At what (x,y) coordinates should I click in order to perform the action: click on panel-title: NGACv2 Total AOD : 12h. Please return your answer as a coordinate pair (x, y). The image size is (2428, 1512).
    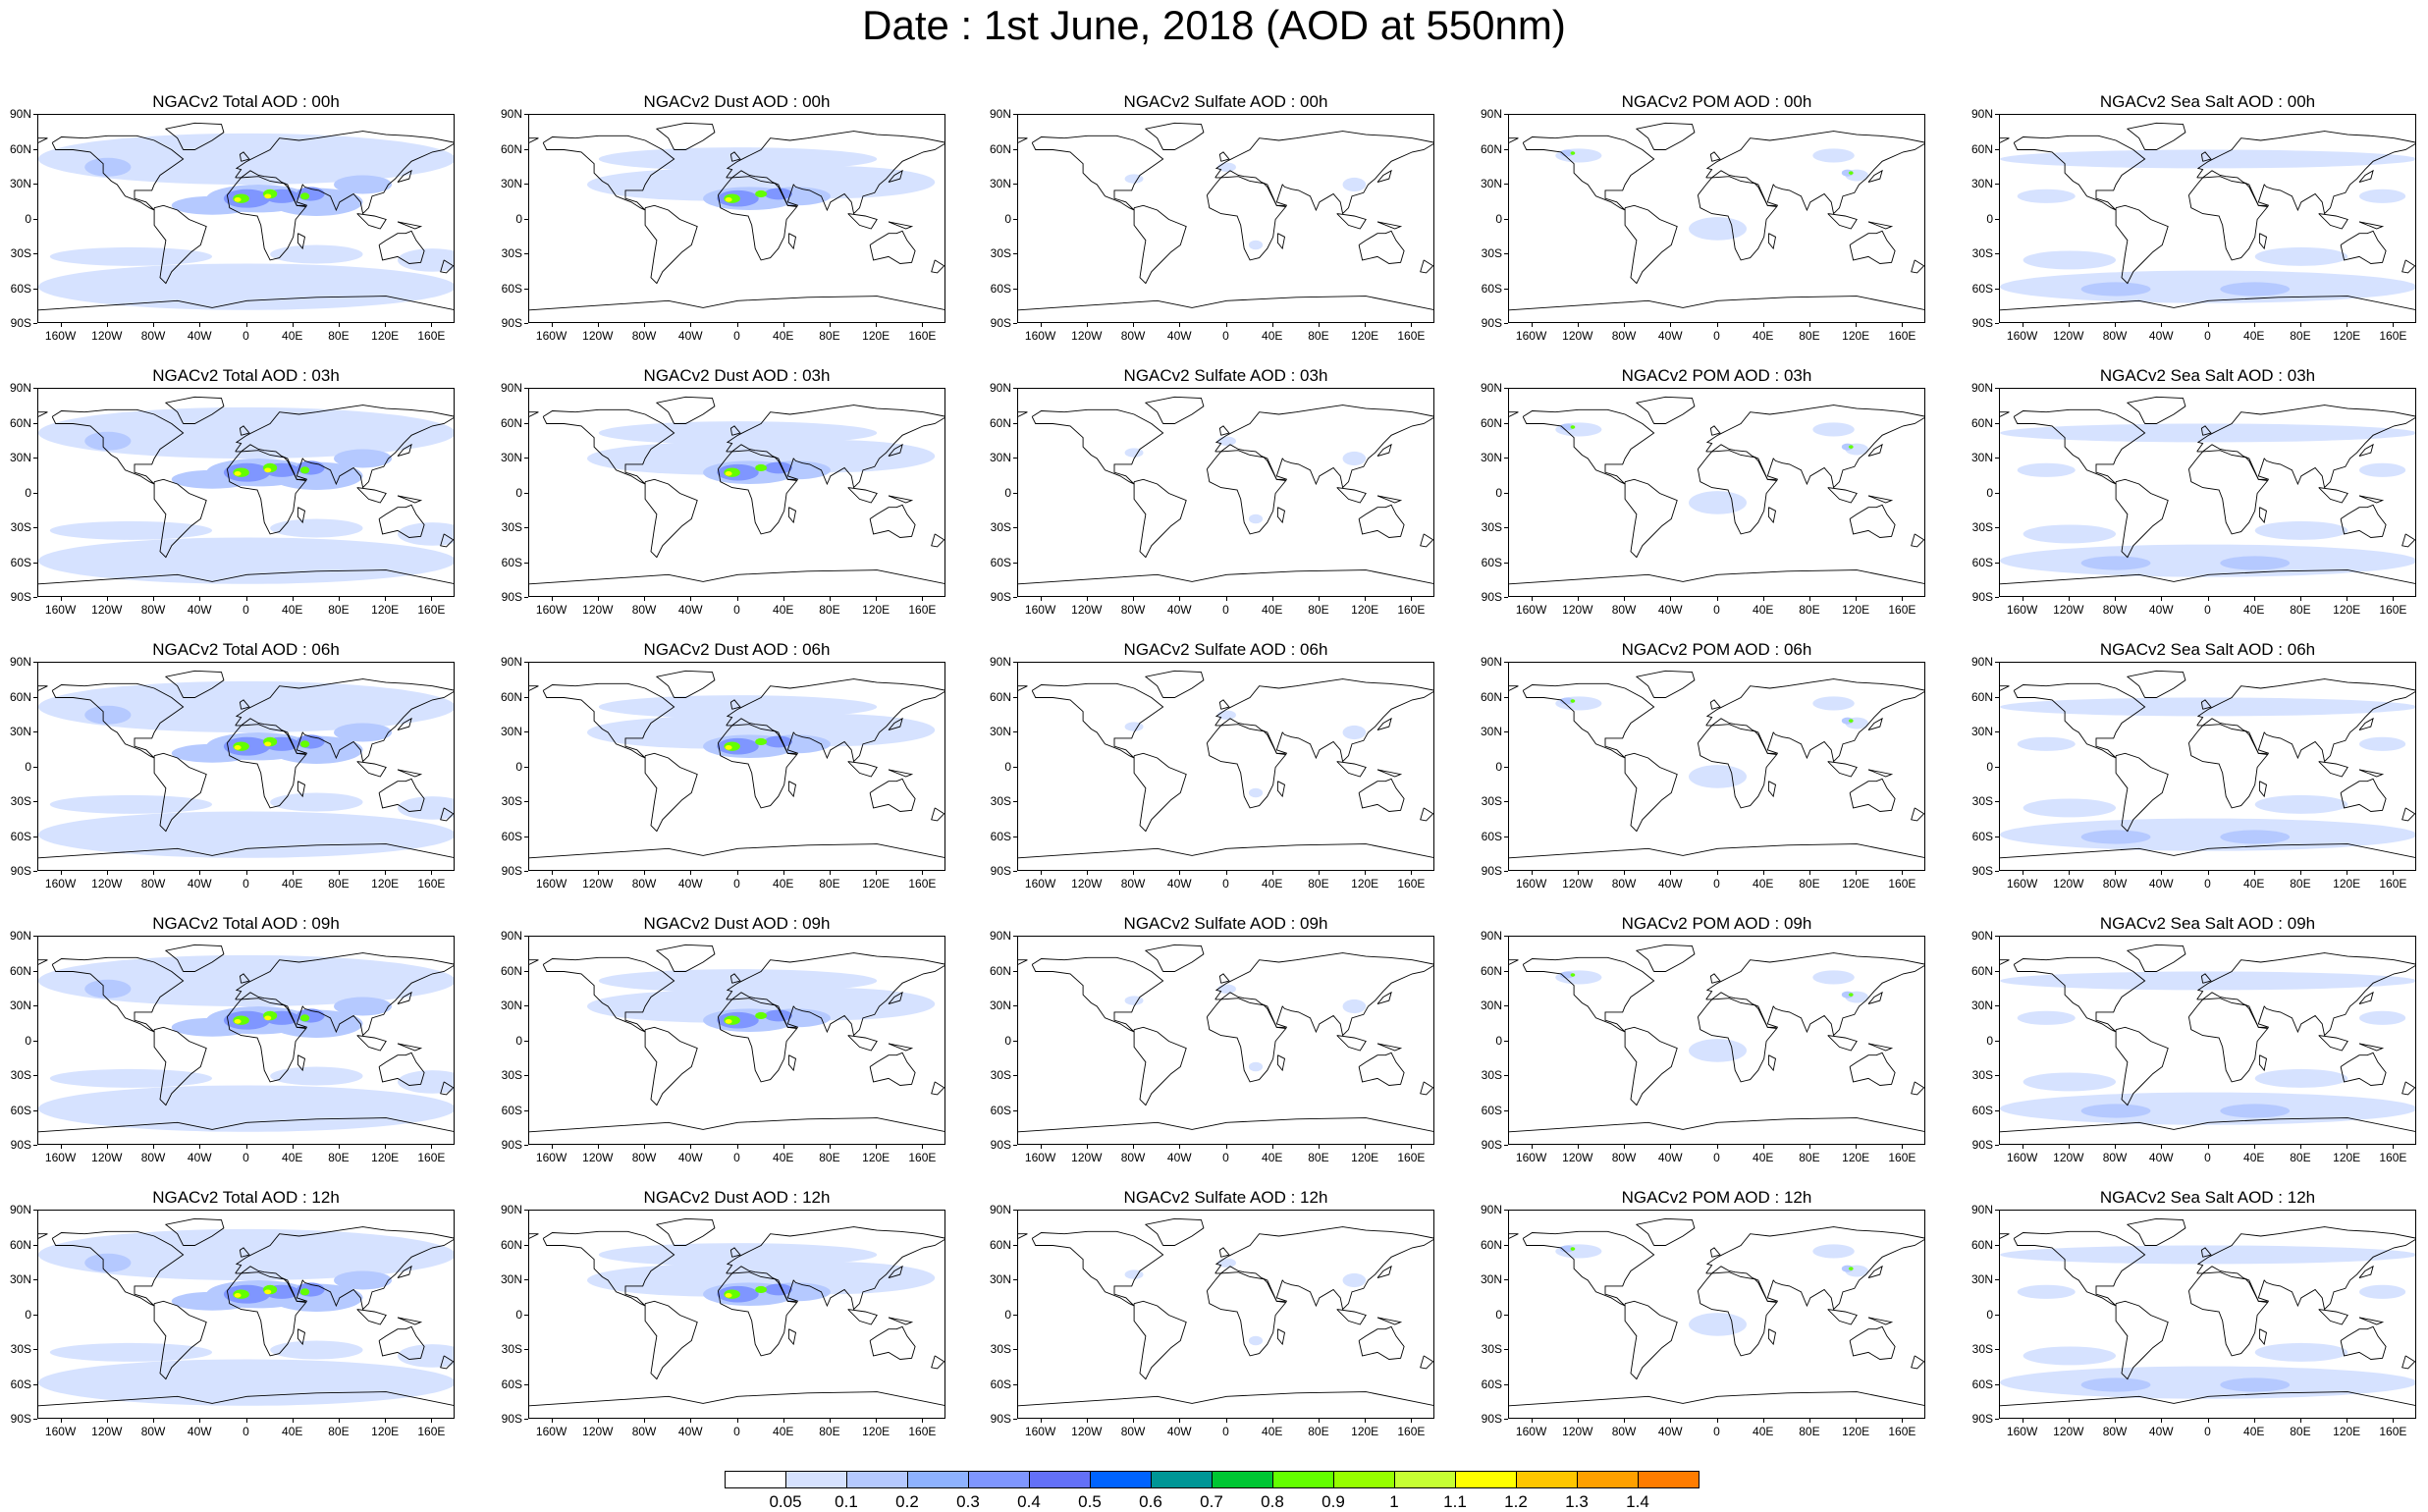
    Looking at the image, I should click on (246, 1198).